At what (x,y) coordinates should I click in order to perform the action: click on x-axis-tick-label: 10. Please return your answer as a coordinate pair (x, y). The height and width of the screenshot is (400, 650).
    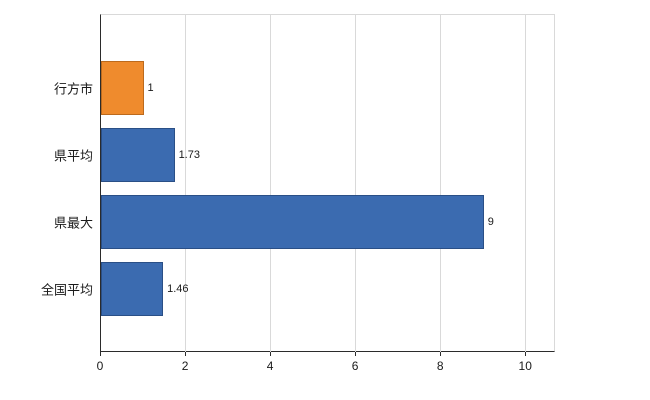
    Looking at the image, I should click on (525, 366).